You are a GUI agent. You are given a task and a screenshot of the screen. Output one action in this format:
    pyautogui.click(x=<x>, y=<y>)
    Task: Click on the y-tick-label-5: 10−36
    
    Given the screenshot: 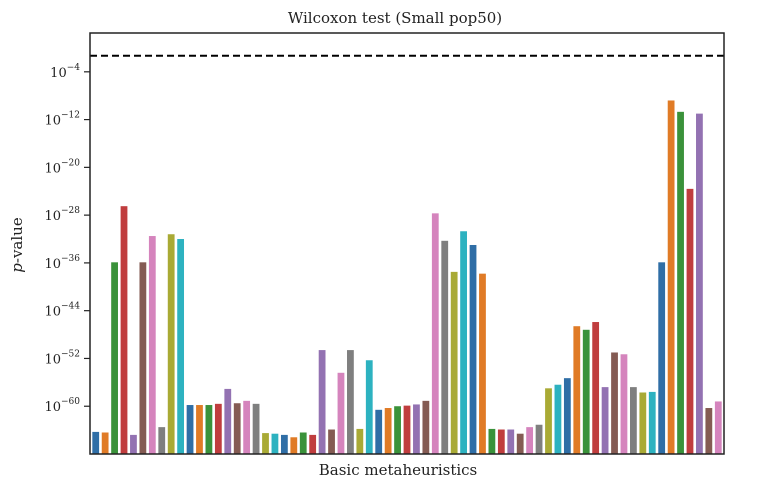 What is the action you would take?
    pyautogui.click(x=62, y=263)
    